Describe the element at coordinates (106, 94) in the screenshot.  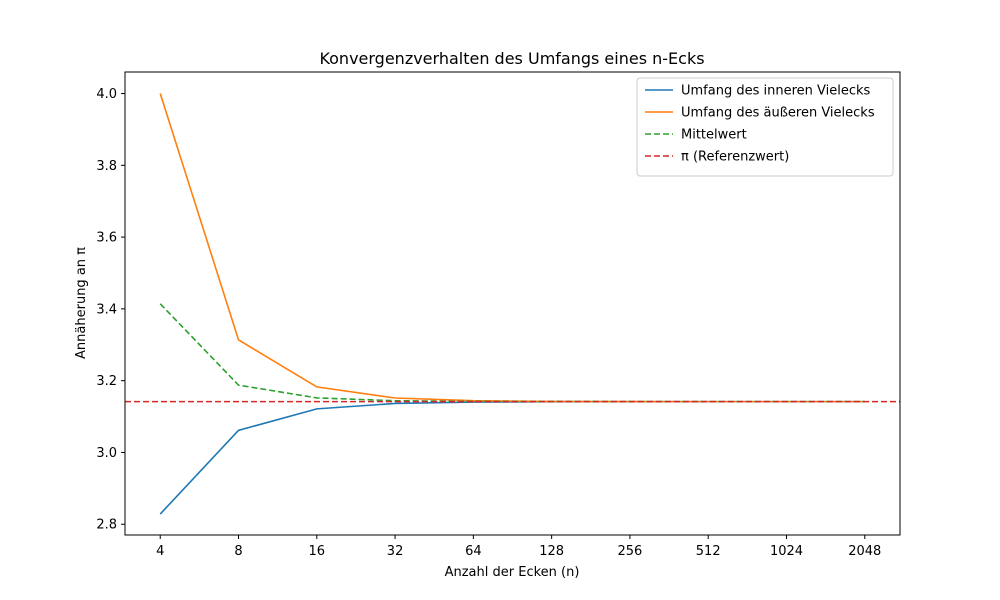
I see `y-tick-label: 4.0` at that location.